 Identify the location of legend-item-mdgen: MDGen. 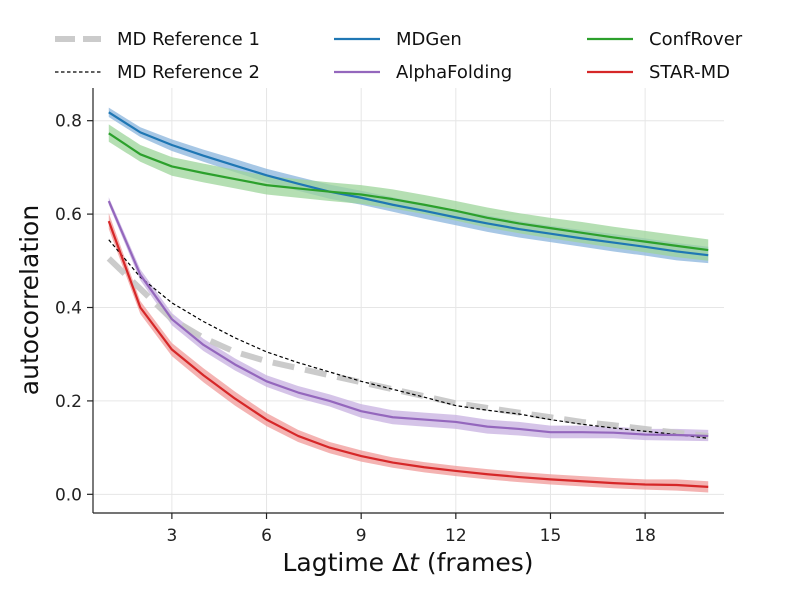
(398, 39).